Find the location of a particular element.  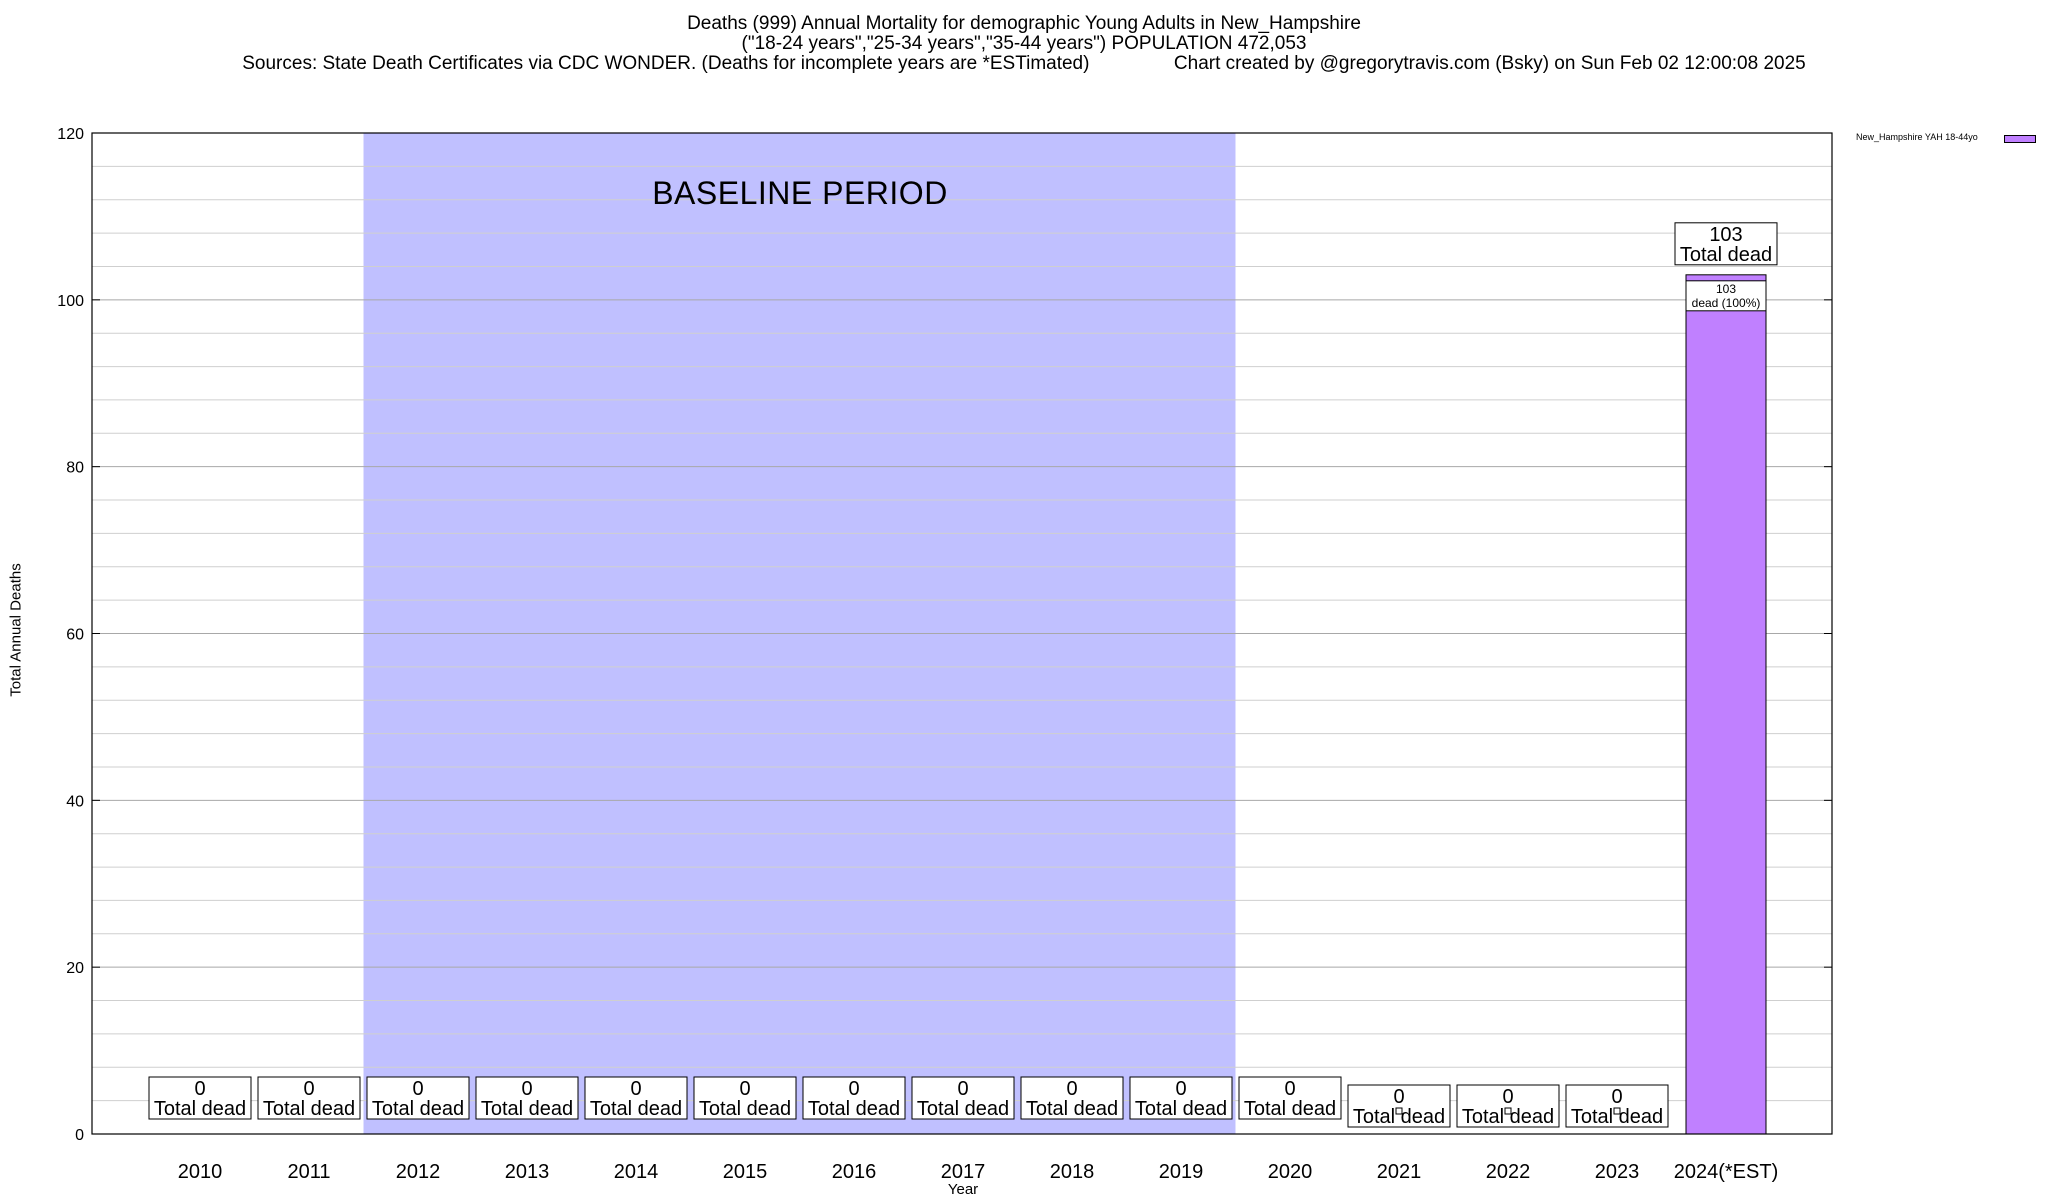

bar is located at coordinates (1726, 704).